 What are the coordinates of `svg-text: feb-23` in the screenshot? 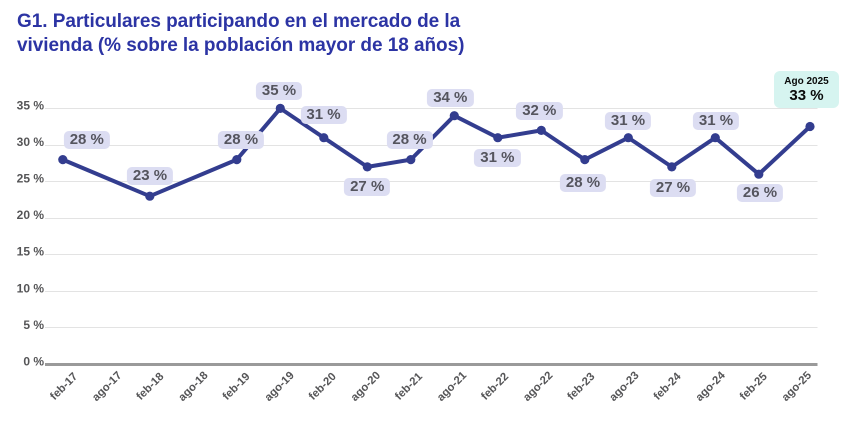 It's located at (581, 387).